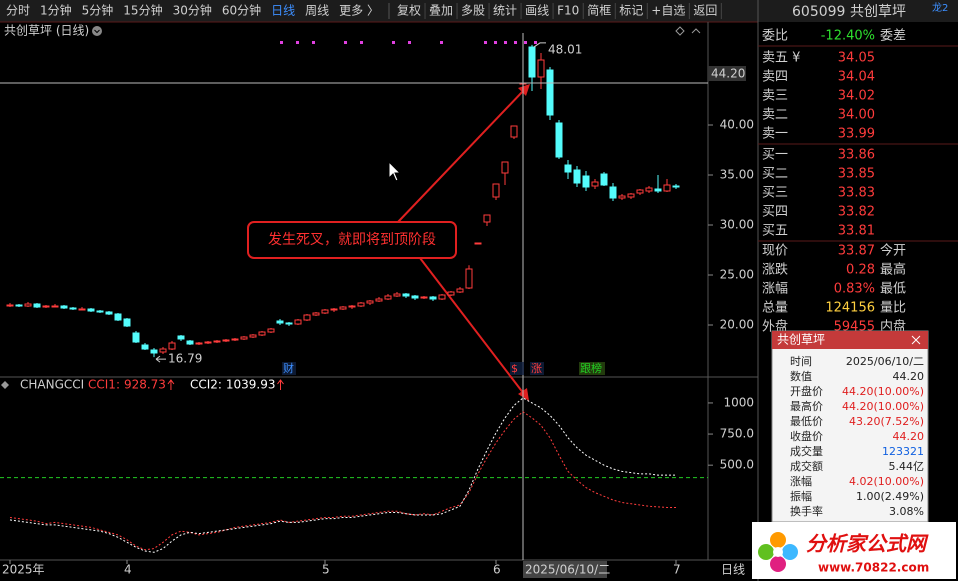  I want to click on y-tick-label: 30.00, so click(737, 225).